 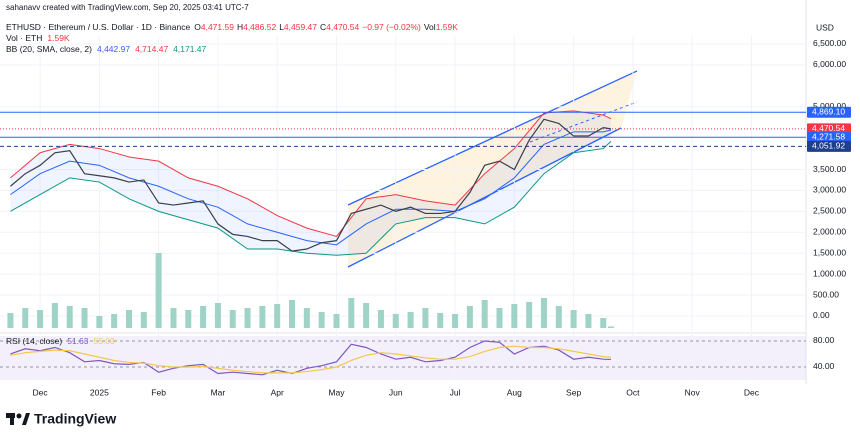 I want to click on channel-mid, so click(x=583, y=122).